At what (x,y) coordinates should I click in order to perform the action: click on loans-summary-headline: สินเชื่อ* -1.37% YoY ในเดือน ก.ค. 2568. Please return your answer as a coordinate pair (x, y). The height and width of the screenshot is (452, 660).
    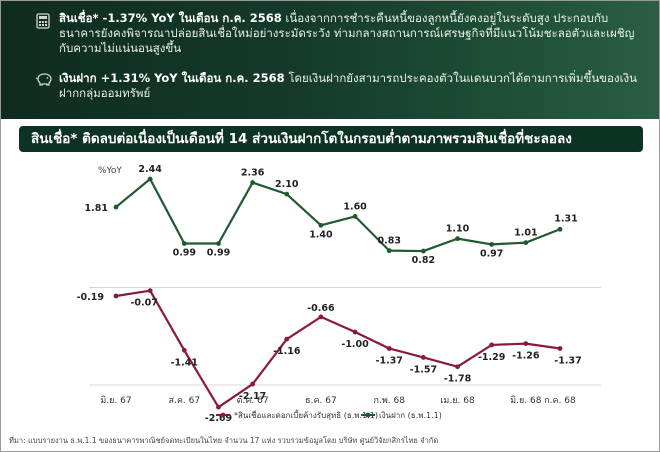
    Looking at the image, I should click on (170, 18).